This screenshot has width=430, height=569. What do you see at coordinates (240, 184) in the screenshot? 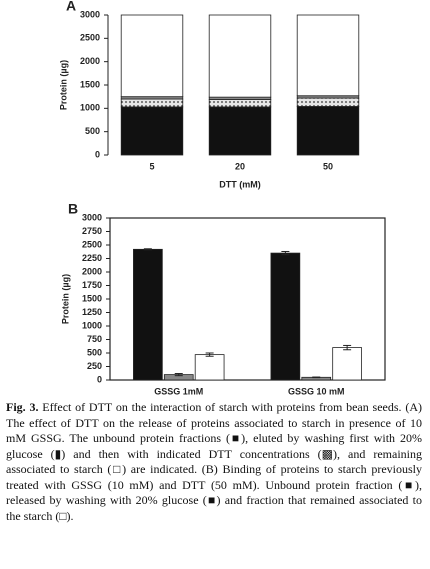
I see `x-axis-label: DTT (mM)` at bounding box center [240, 184].